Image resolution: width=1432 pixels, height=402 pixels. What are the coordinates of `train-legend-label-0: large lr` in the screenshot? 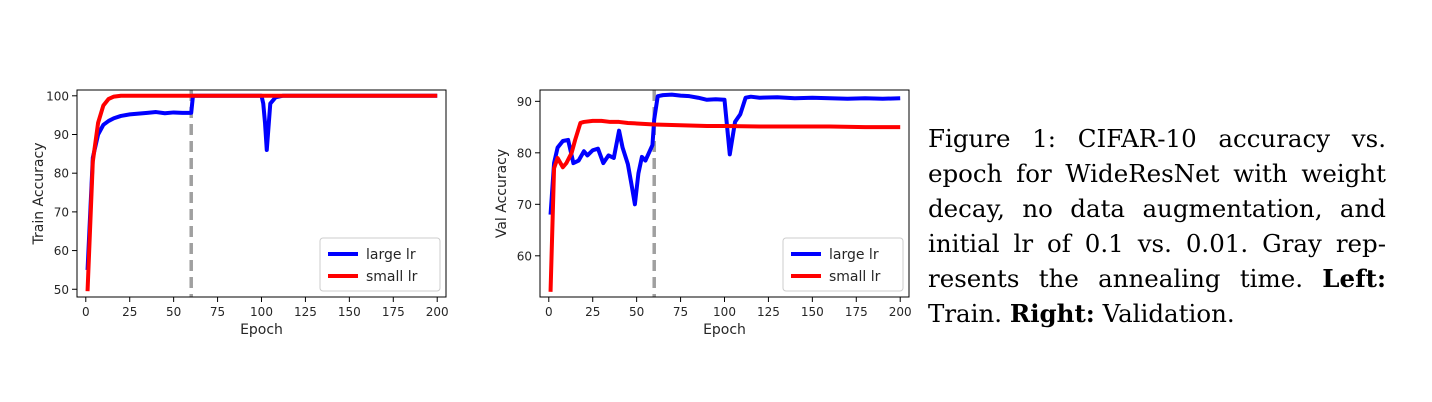 It's located at (391, 255).